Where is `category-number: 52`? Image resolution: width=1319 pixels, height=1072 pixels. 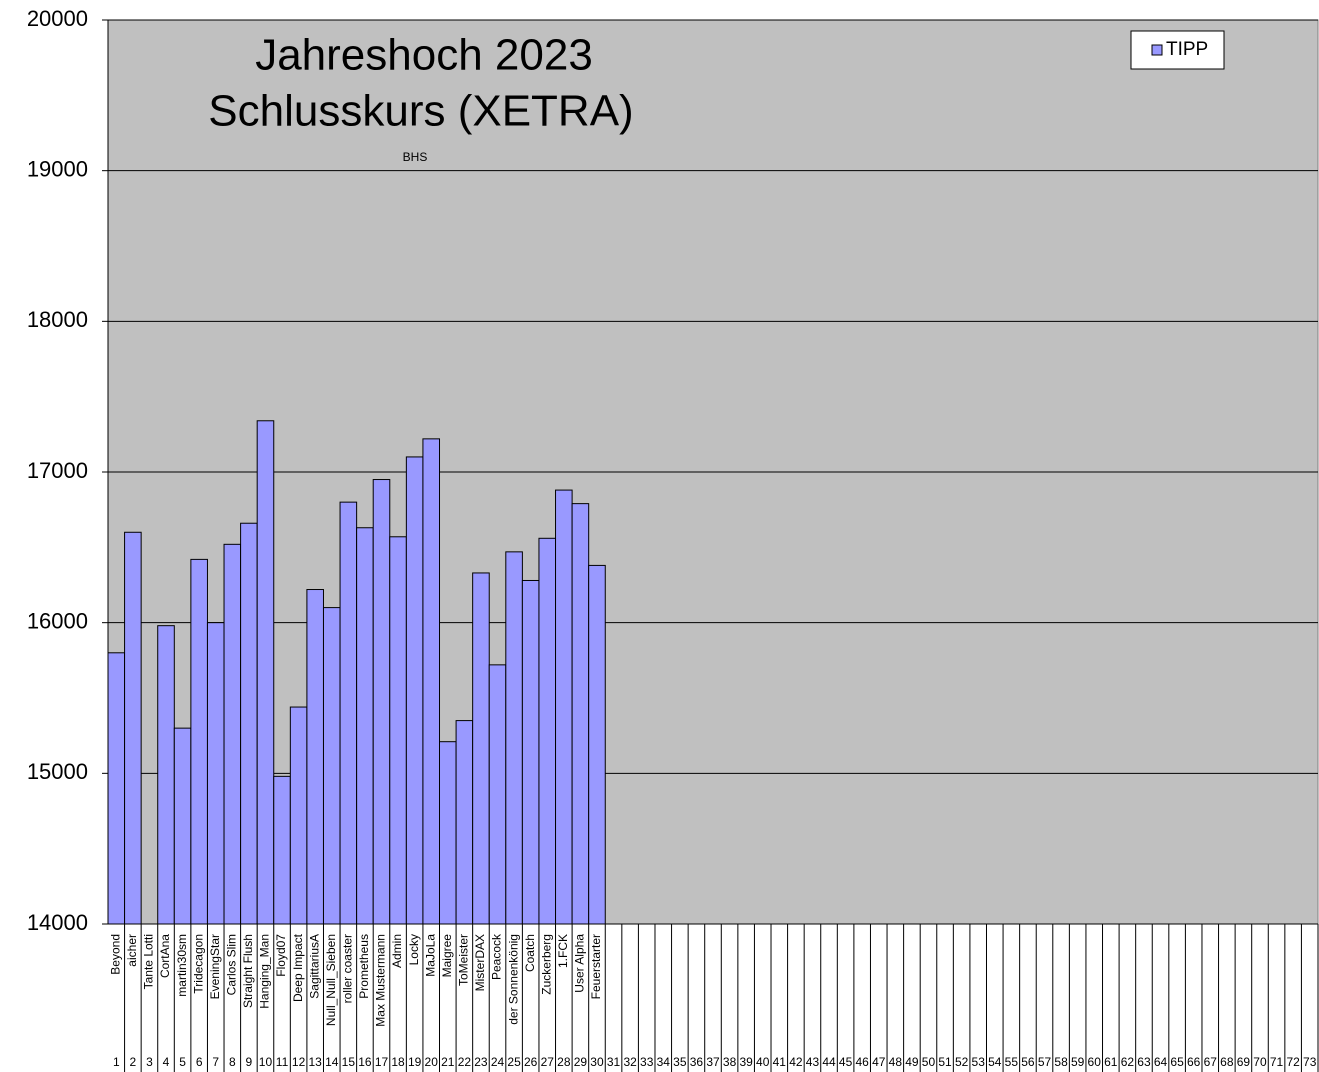 category-number: 52 is located at coordinates (962, 1062).